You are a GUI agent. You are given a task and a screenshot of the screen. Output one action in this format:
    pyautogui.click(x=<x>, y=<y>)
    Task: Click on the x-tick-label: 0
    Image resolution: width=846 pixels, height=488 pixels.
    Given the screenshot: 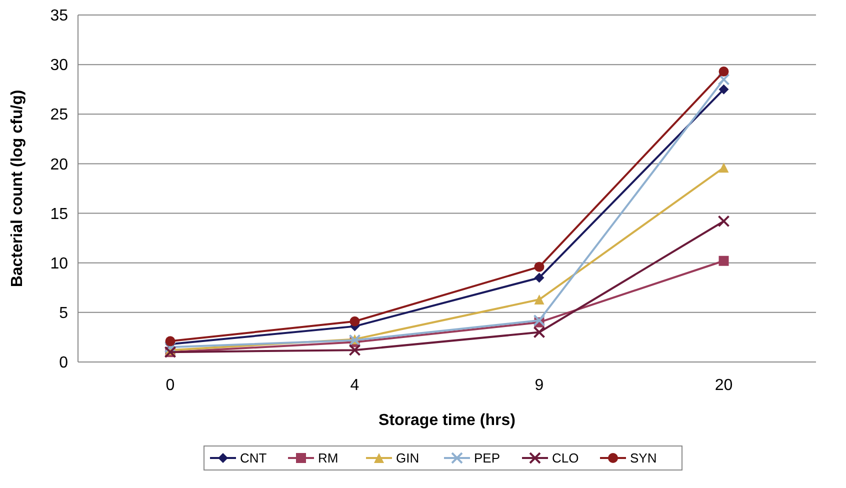 What is the action you would take?
    pyautogui.click(x=170, y=385)
    